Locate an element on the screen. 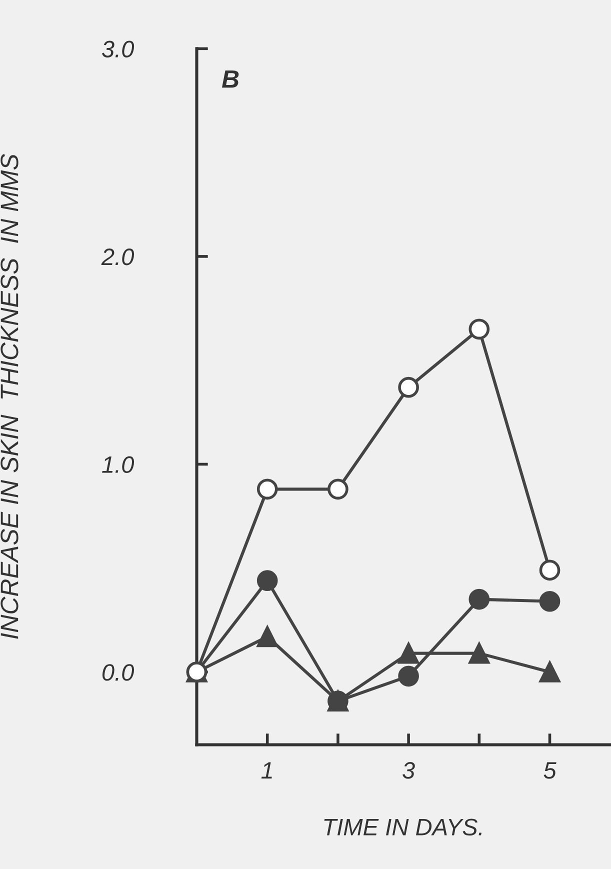 The width and height of the screenshot is (611, 869). y-tick-label: 0.0 is located at coordinates (118, 672).